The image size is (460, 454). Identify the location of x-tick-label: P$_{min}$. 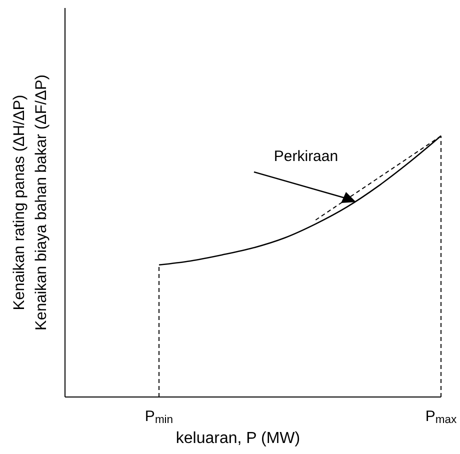
(159, 417).